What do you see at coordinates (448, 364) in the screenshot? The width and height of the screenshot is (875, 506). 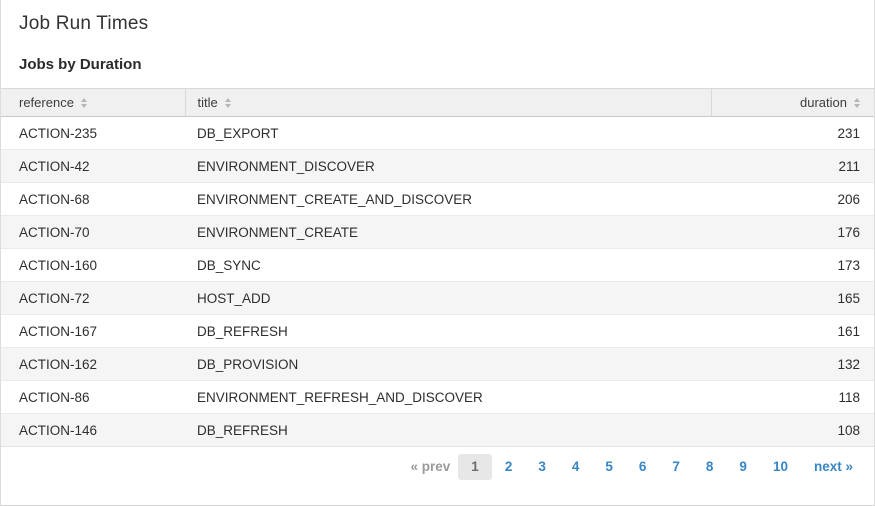 I see `cell-title: DB_PROVISION` at bounding box center [448, 364].